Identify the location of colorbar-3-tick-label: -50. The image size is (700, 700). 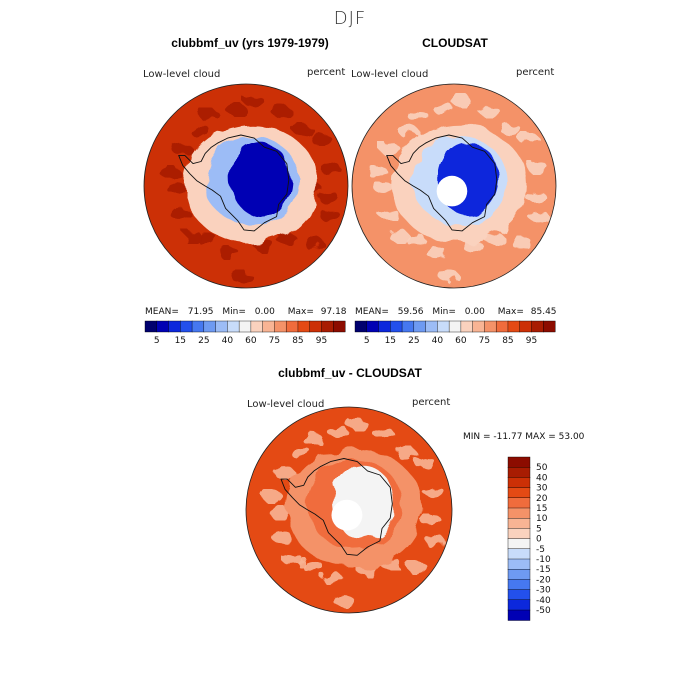
(543, 611).